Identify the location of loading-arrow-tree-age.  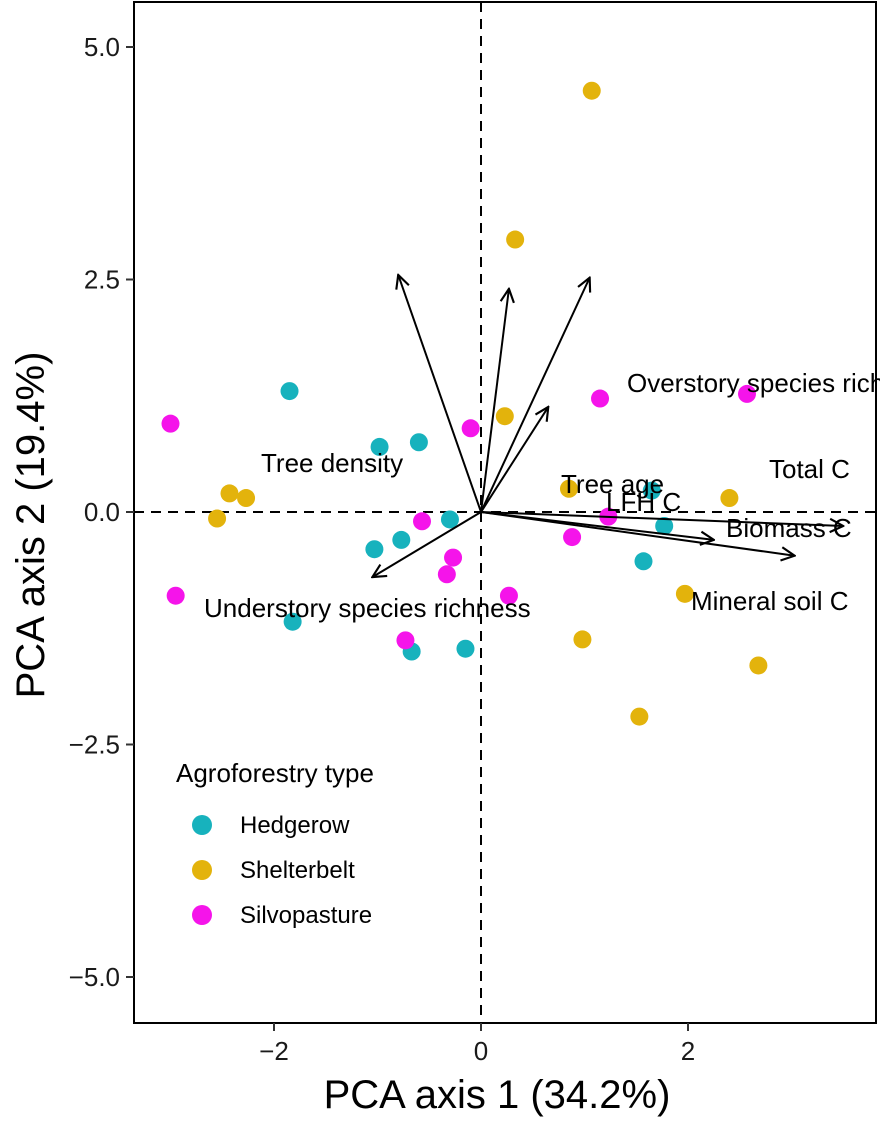
(514, 460).